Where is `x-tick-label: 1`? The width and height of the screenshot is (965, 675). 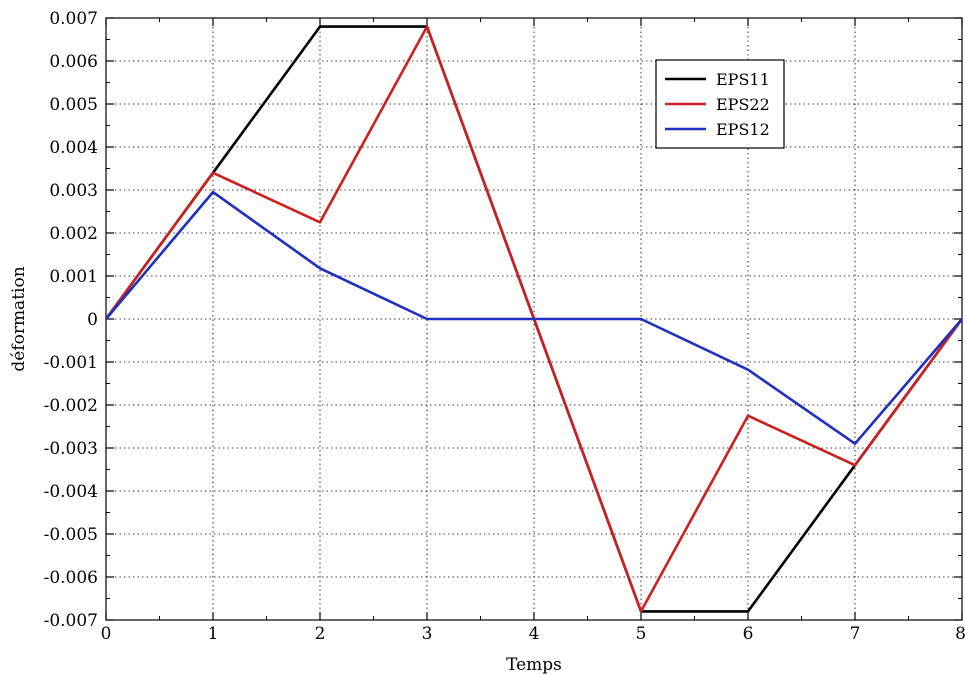 x-tick-label: 1 is located at coordinates (213, 634).